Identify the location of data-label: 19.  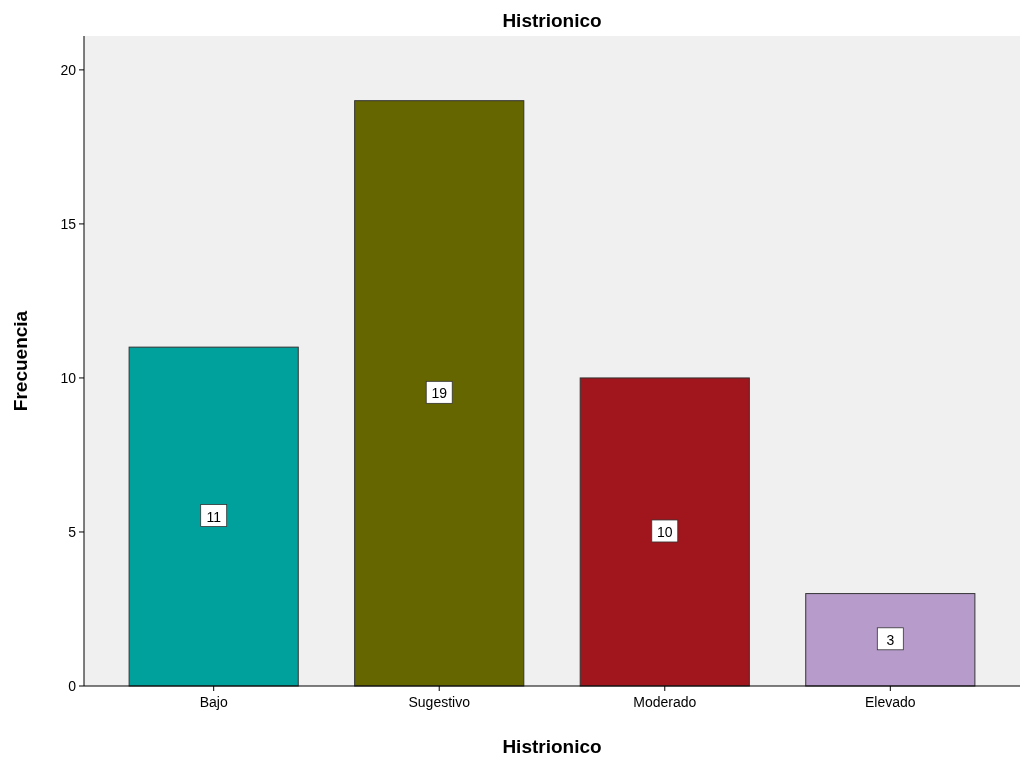
(439, 393).